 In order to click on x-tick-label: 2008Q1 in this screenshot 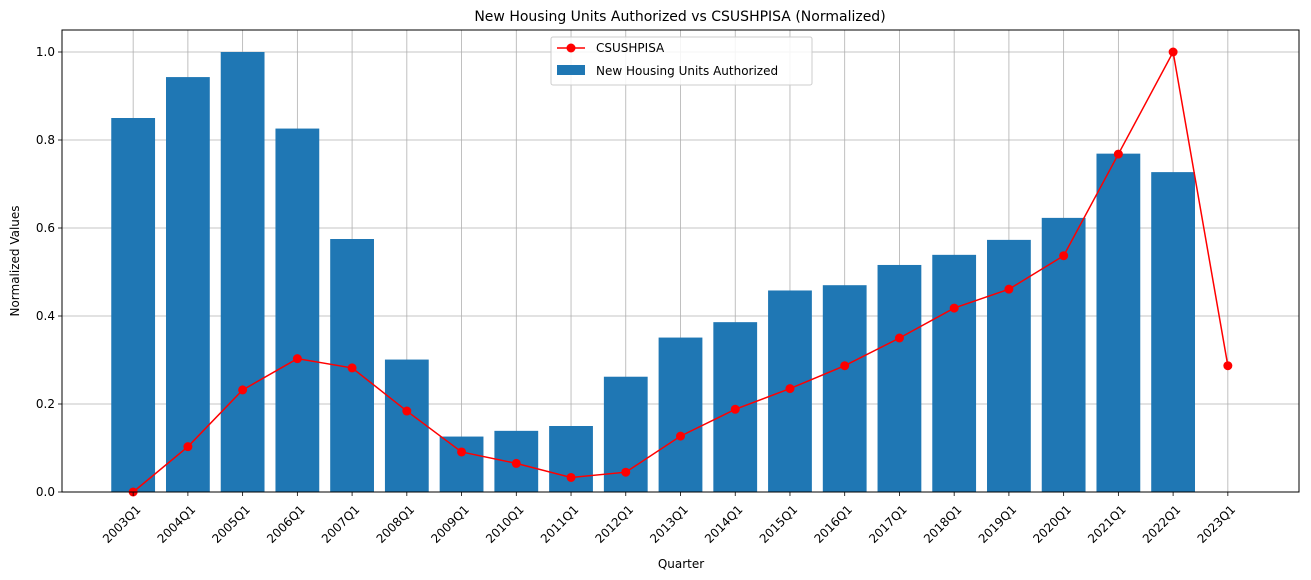, I will do `click(396, 524)`.